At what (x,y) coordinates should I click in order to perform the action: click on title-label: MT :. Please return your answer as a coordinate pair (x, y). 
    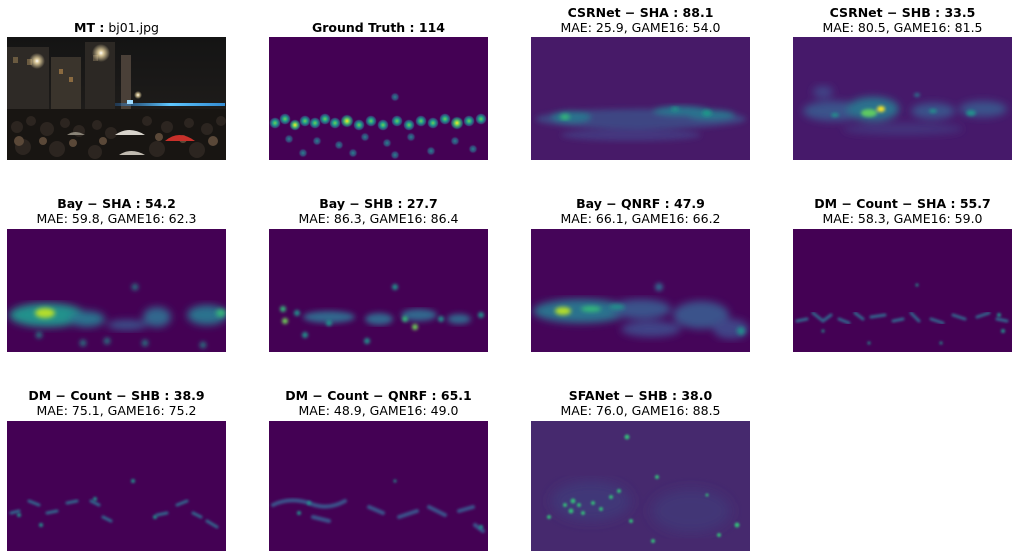
    Looking at the image, I should click on (89, 27).